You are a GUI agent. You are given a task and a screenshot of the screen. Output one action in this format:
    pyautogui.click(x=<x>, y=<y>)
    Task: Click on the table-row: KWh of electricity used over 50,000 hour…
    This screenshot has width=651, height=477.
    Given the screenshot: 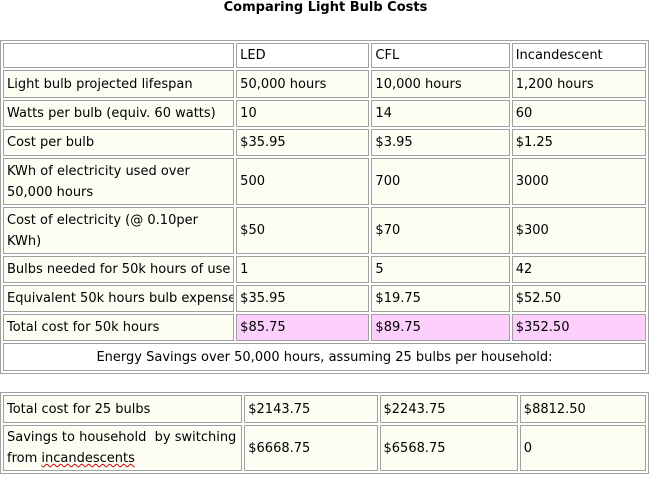 What is the action you would take?
    pyautogui.click(x=324, y=181)
    